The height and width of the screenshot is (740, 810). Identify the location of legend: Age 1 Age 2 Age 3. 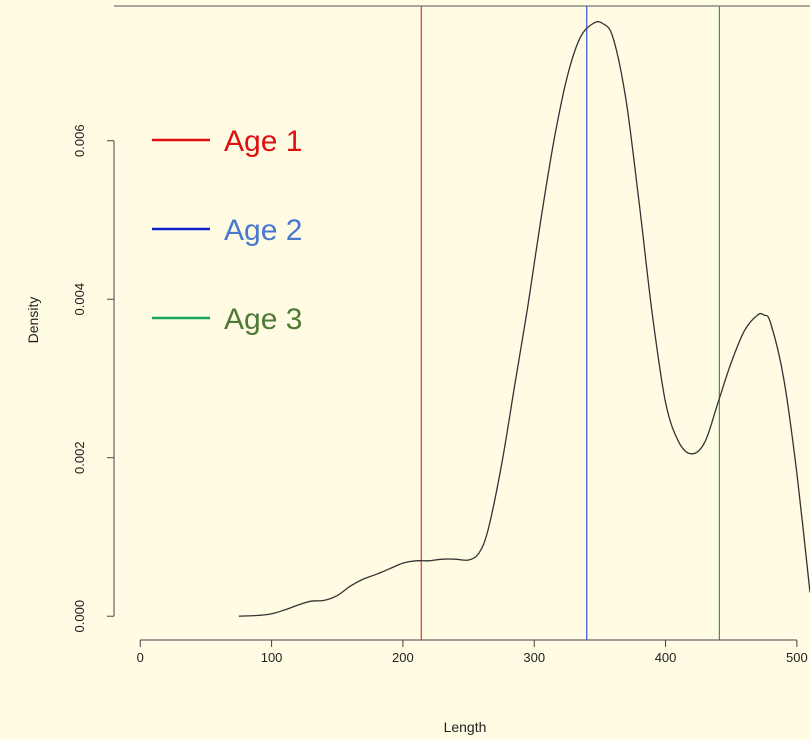
(227, 230).